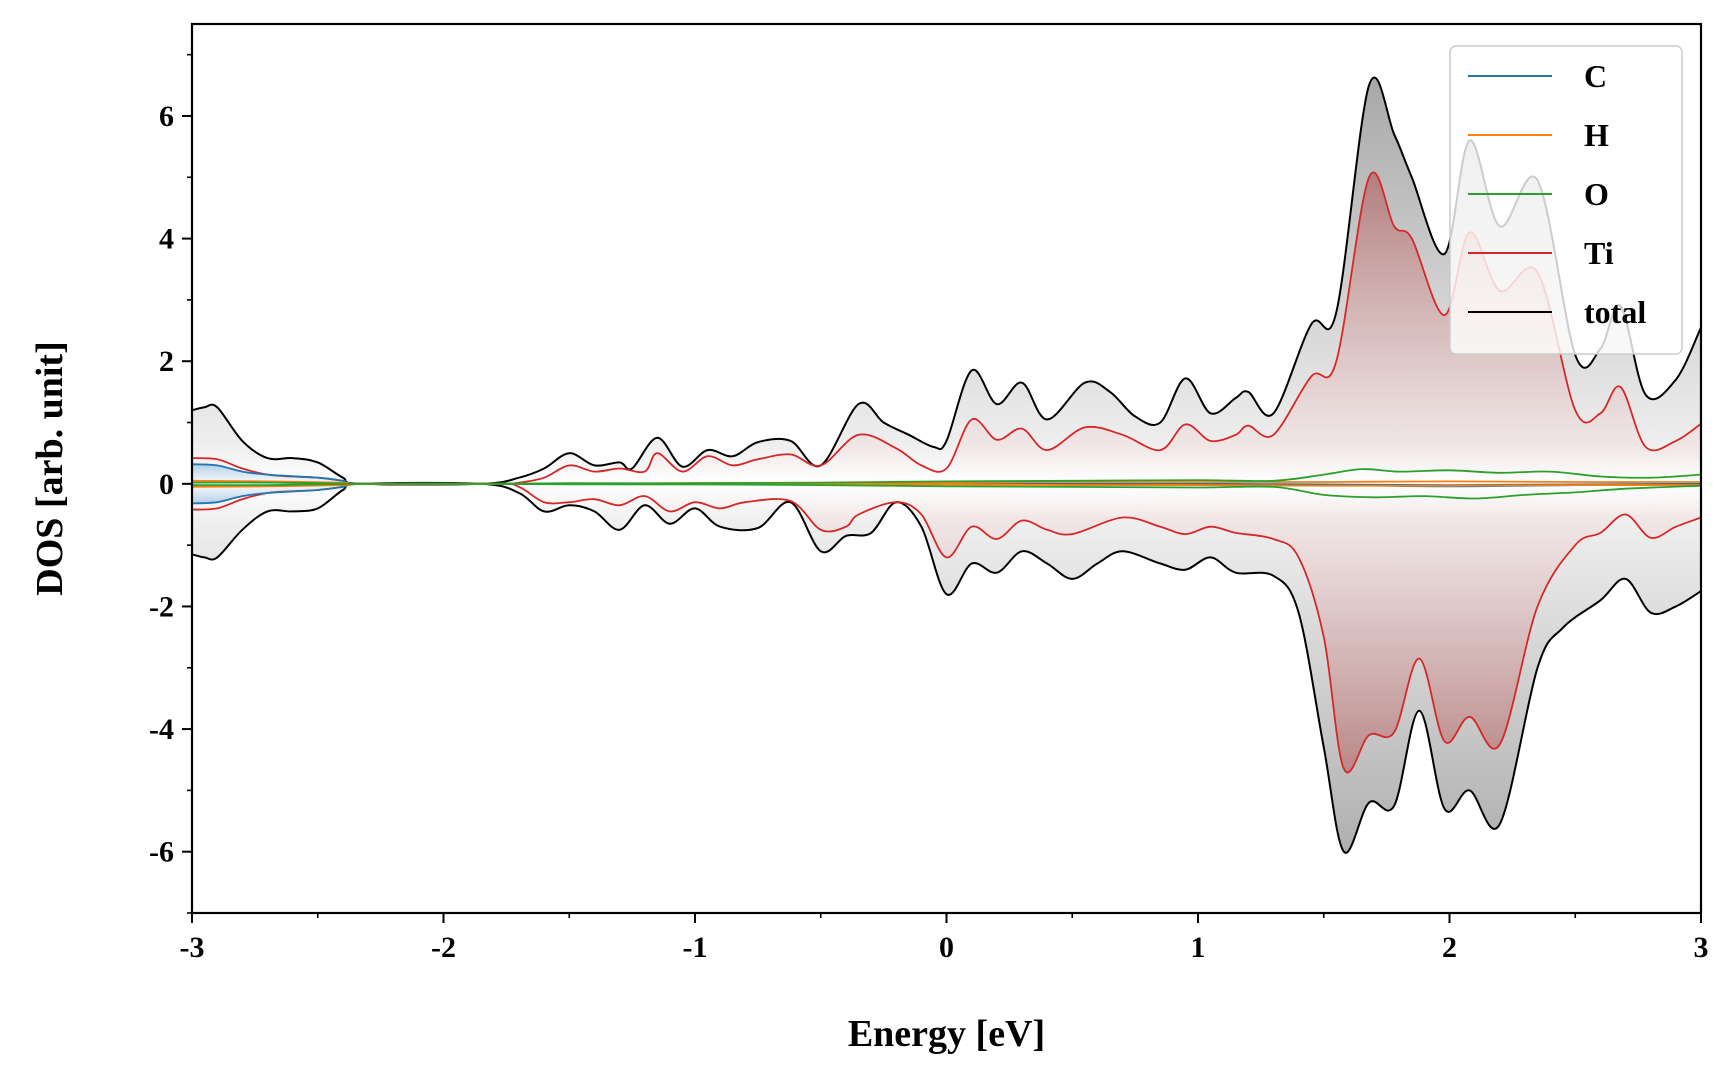 This screenshot has height=1080, width=1728. Describe the element at coordinates (1701, 947) in the screenshot. I see `x-tick-label: 3` at that location.